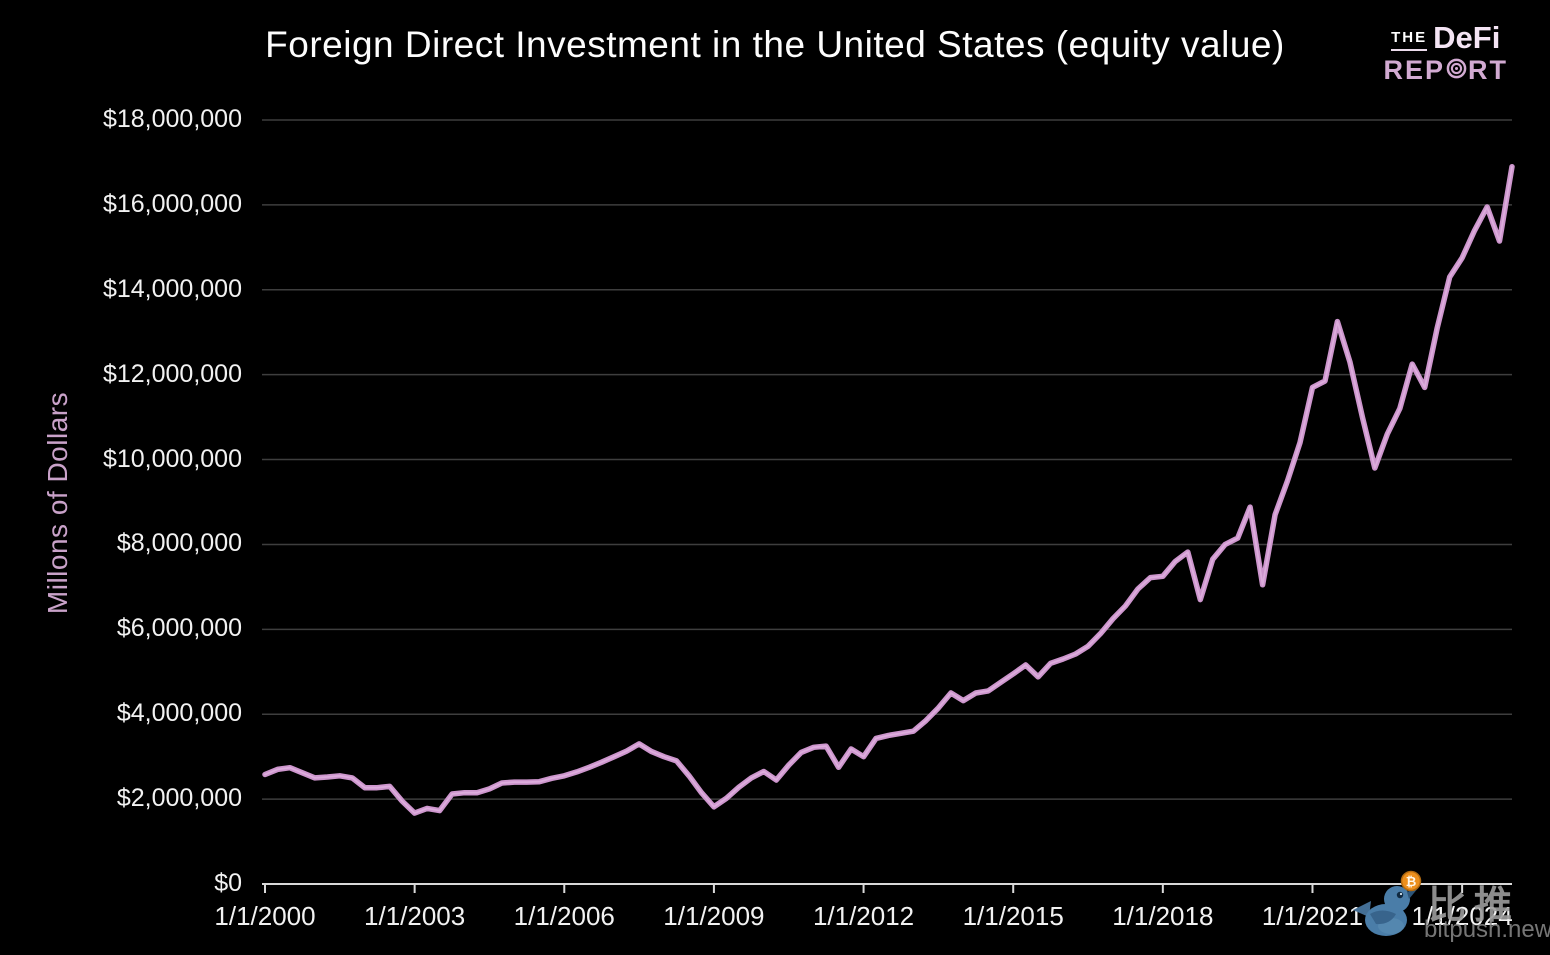 The image size is (1550, 955). What do you see at coordinates (179, 628) in the screenshot?
I see `y-tick-label: $6,000,000` at bounding box center [179, 628].